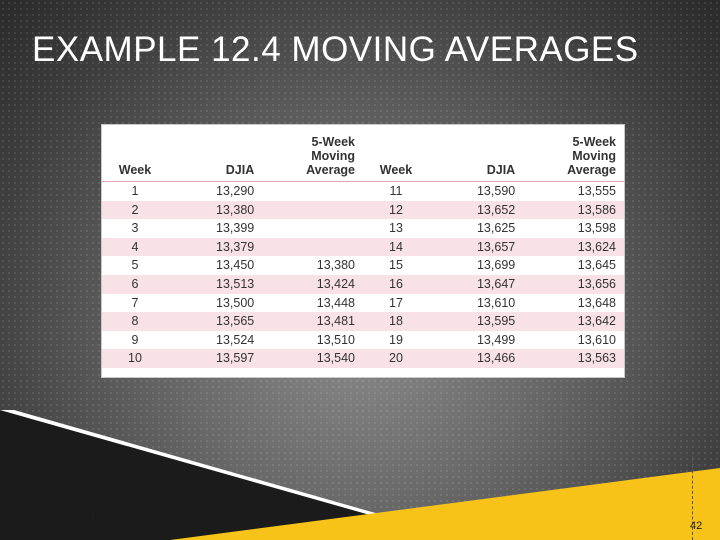 The width and height of the screenshot is (720, 540). What do you see at coordinates (215, 321) in the screenshot?
I see `cell-djia: 13,565` at bounding box center [215, 321].